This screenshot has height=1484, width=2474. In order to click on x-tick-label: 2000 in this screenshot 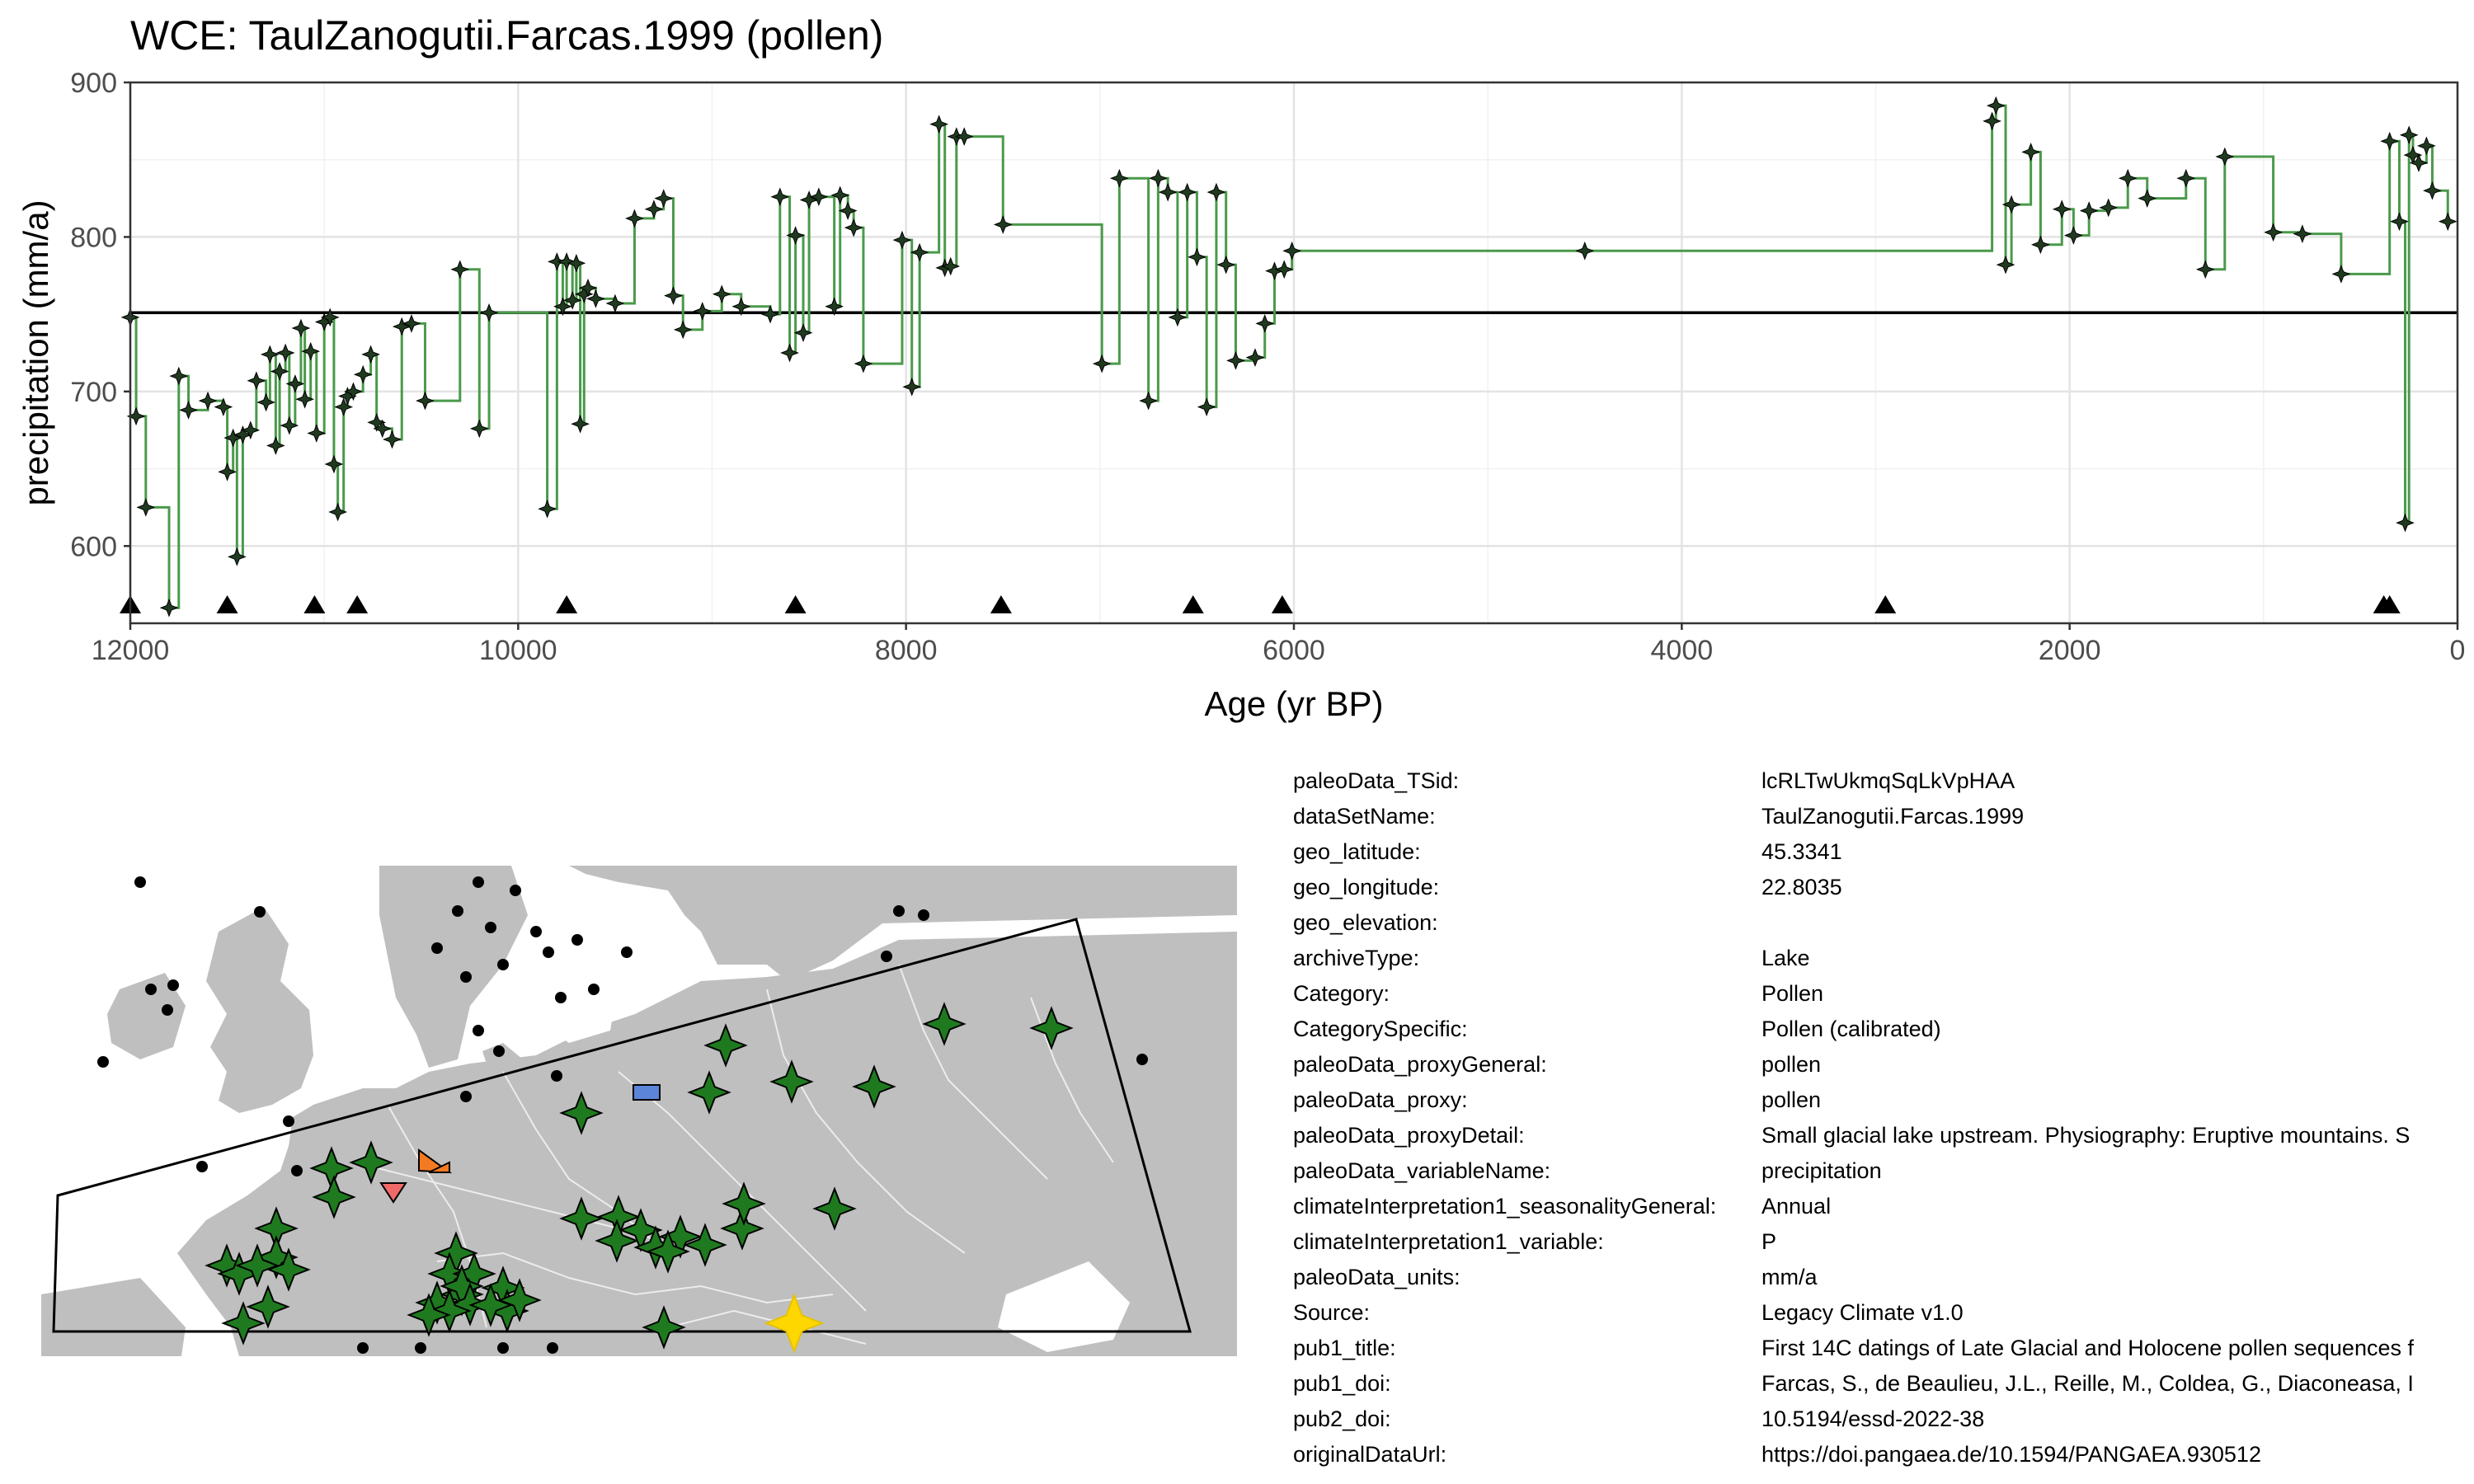, I will do `click(2070, 650)`.